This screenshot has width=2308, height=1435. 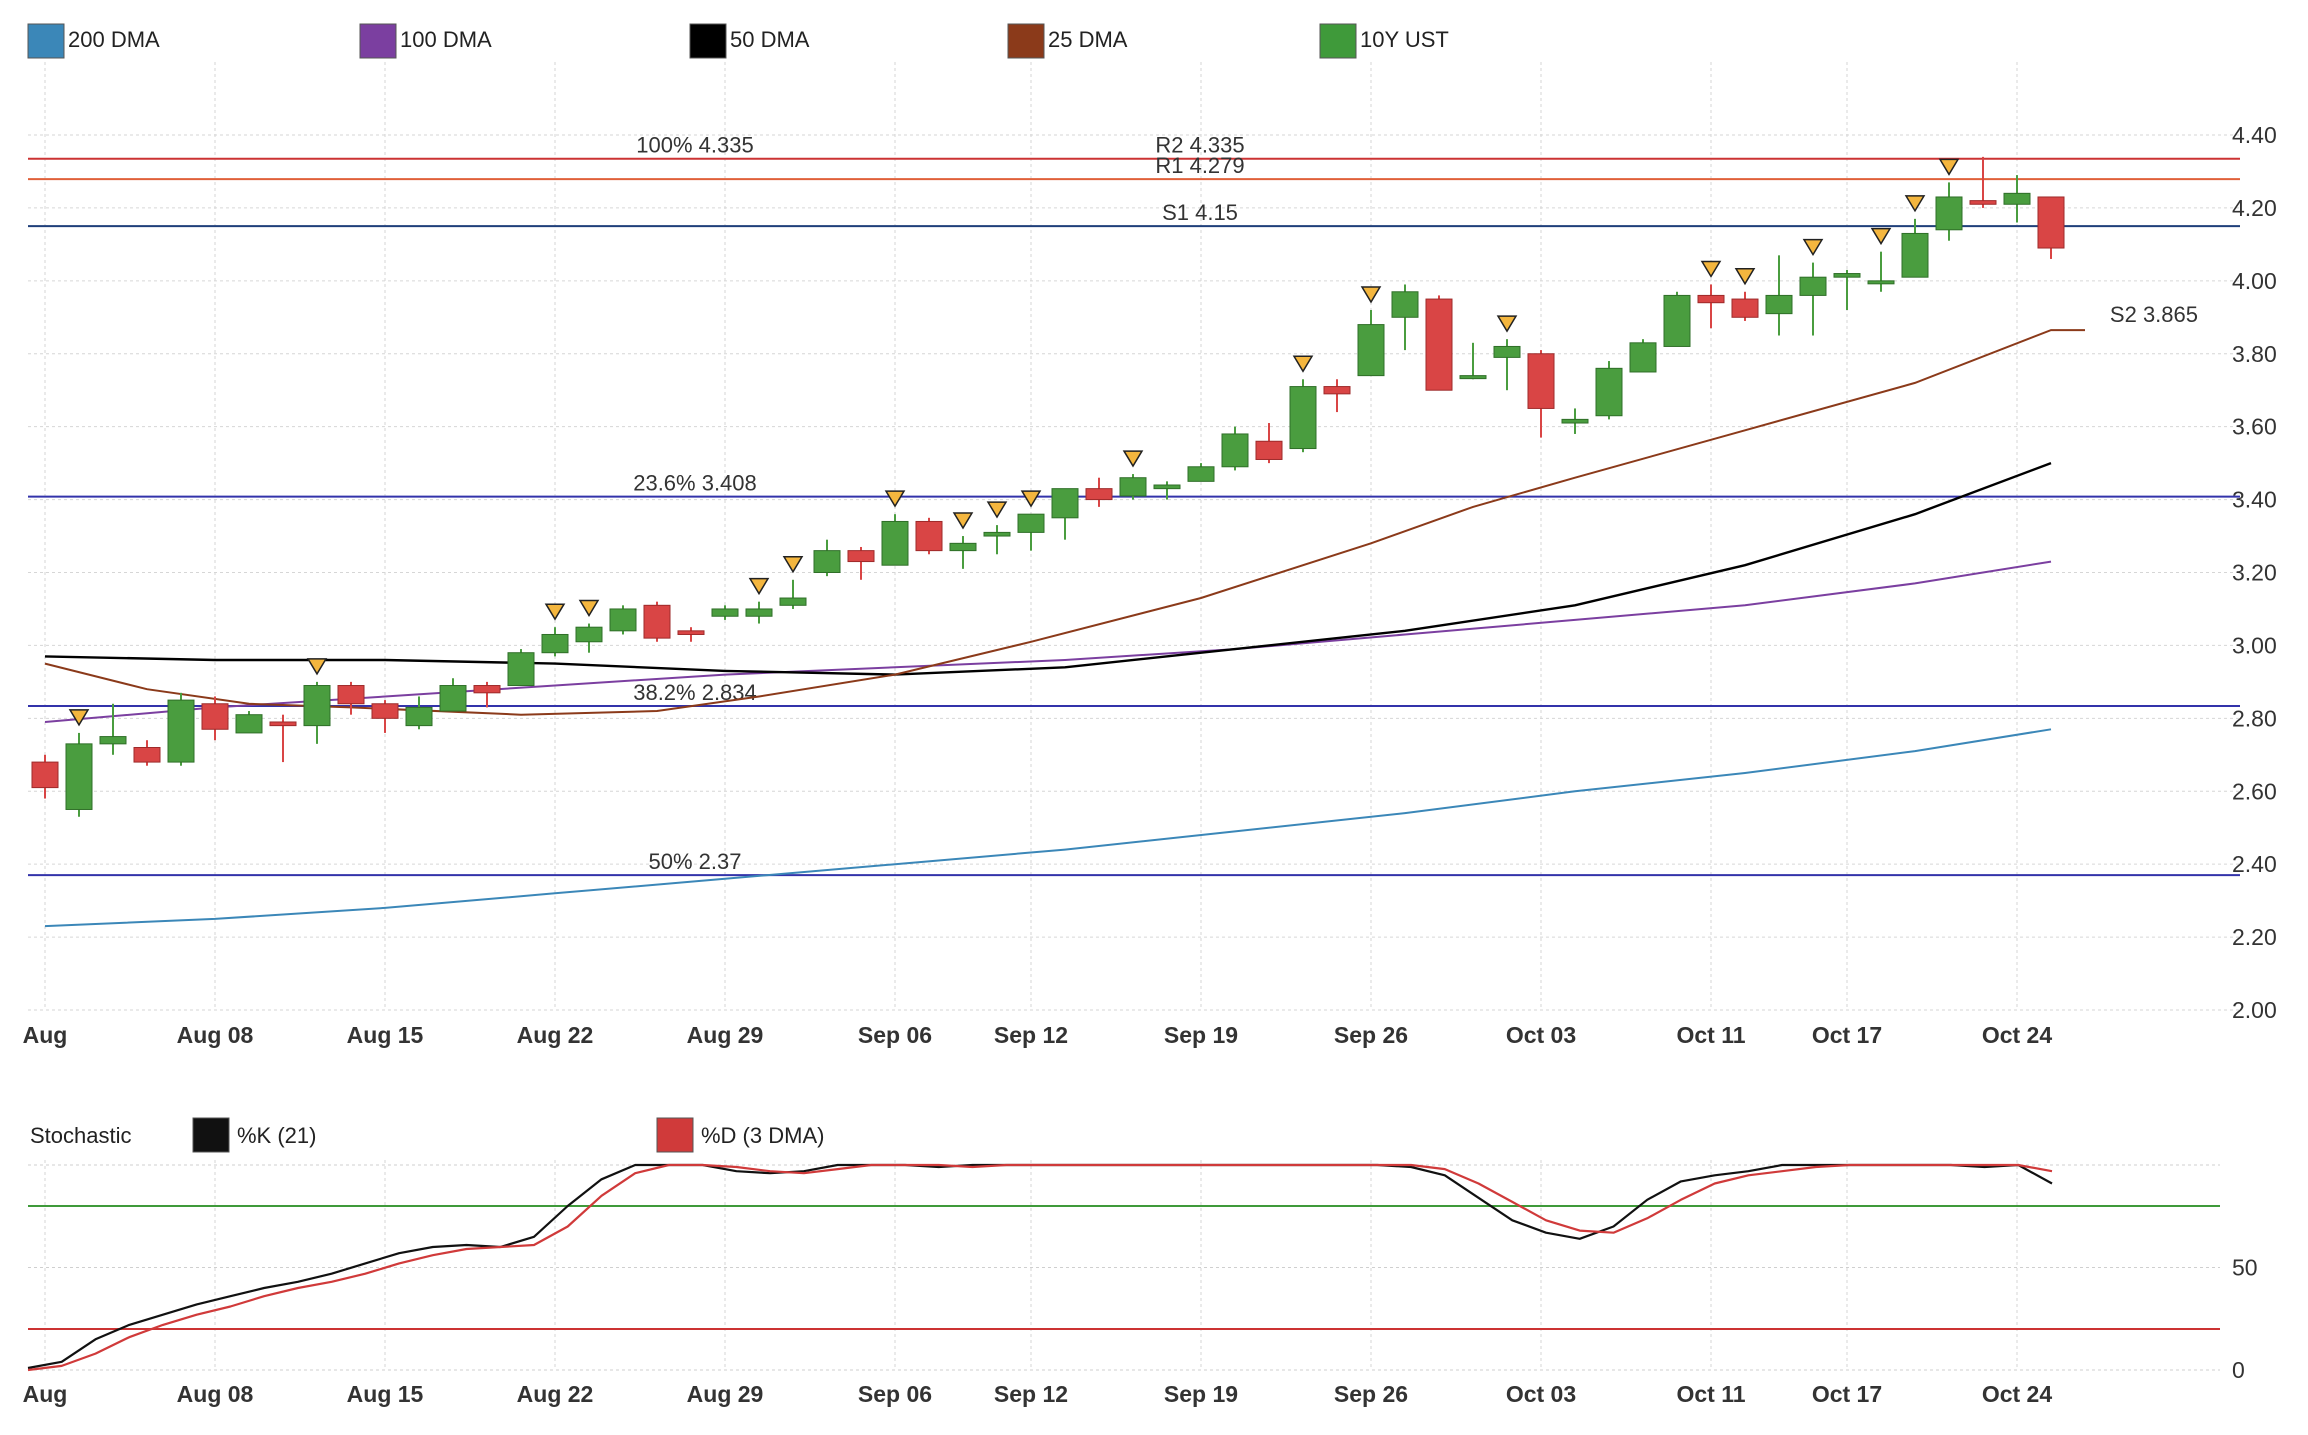 I want to click on legend-swatch, so click(x=1026, y=41).